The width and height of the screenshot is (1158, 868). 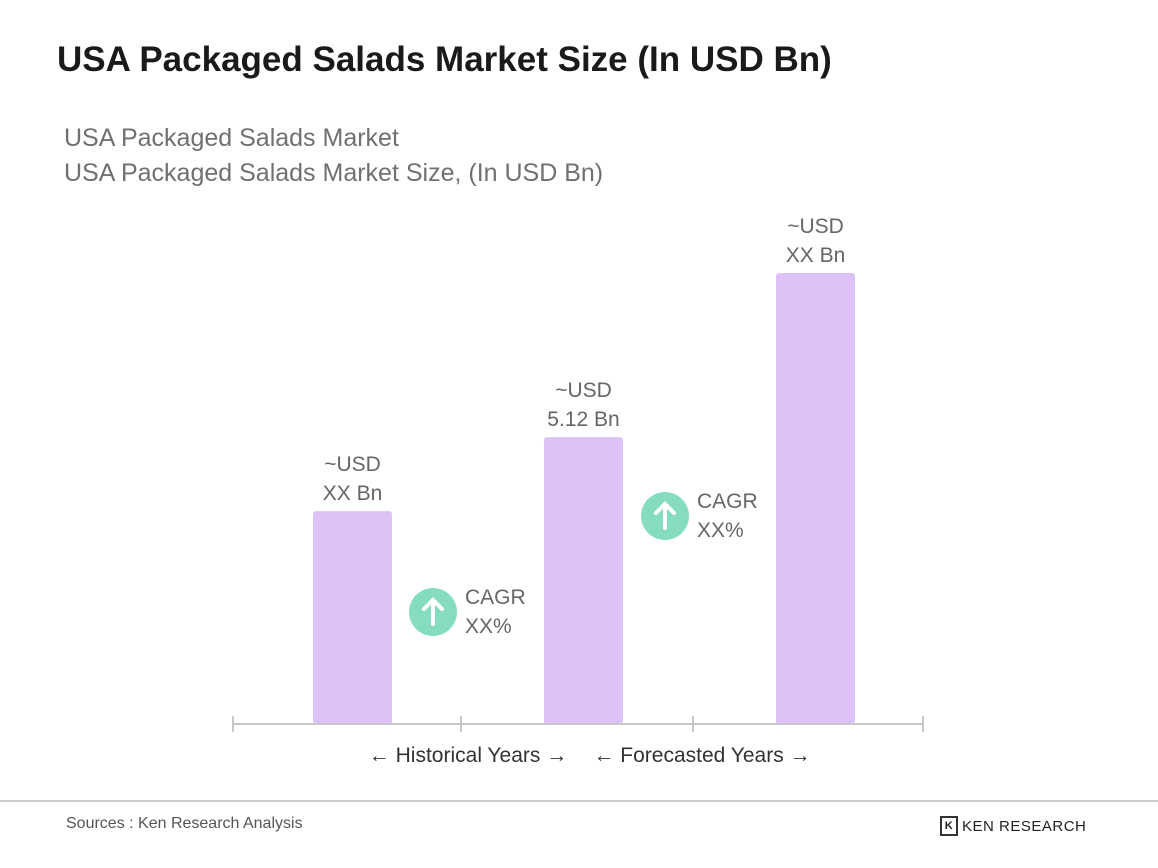 I want to click on brand-logo: K KEN RESEARCH, so click(x=1013, y=826).